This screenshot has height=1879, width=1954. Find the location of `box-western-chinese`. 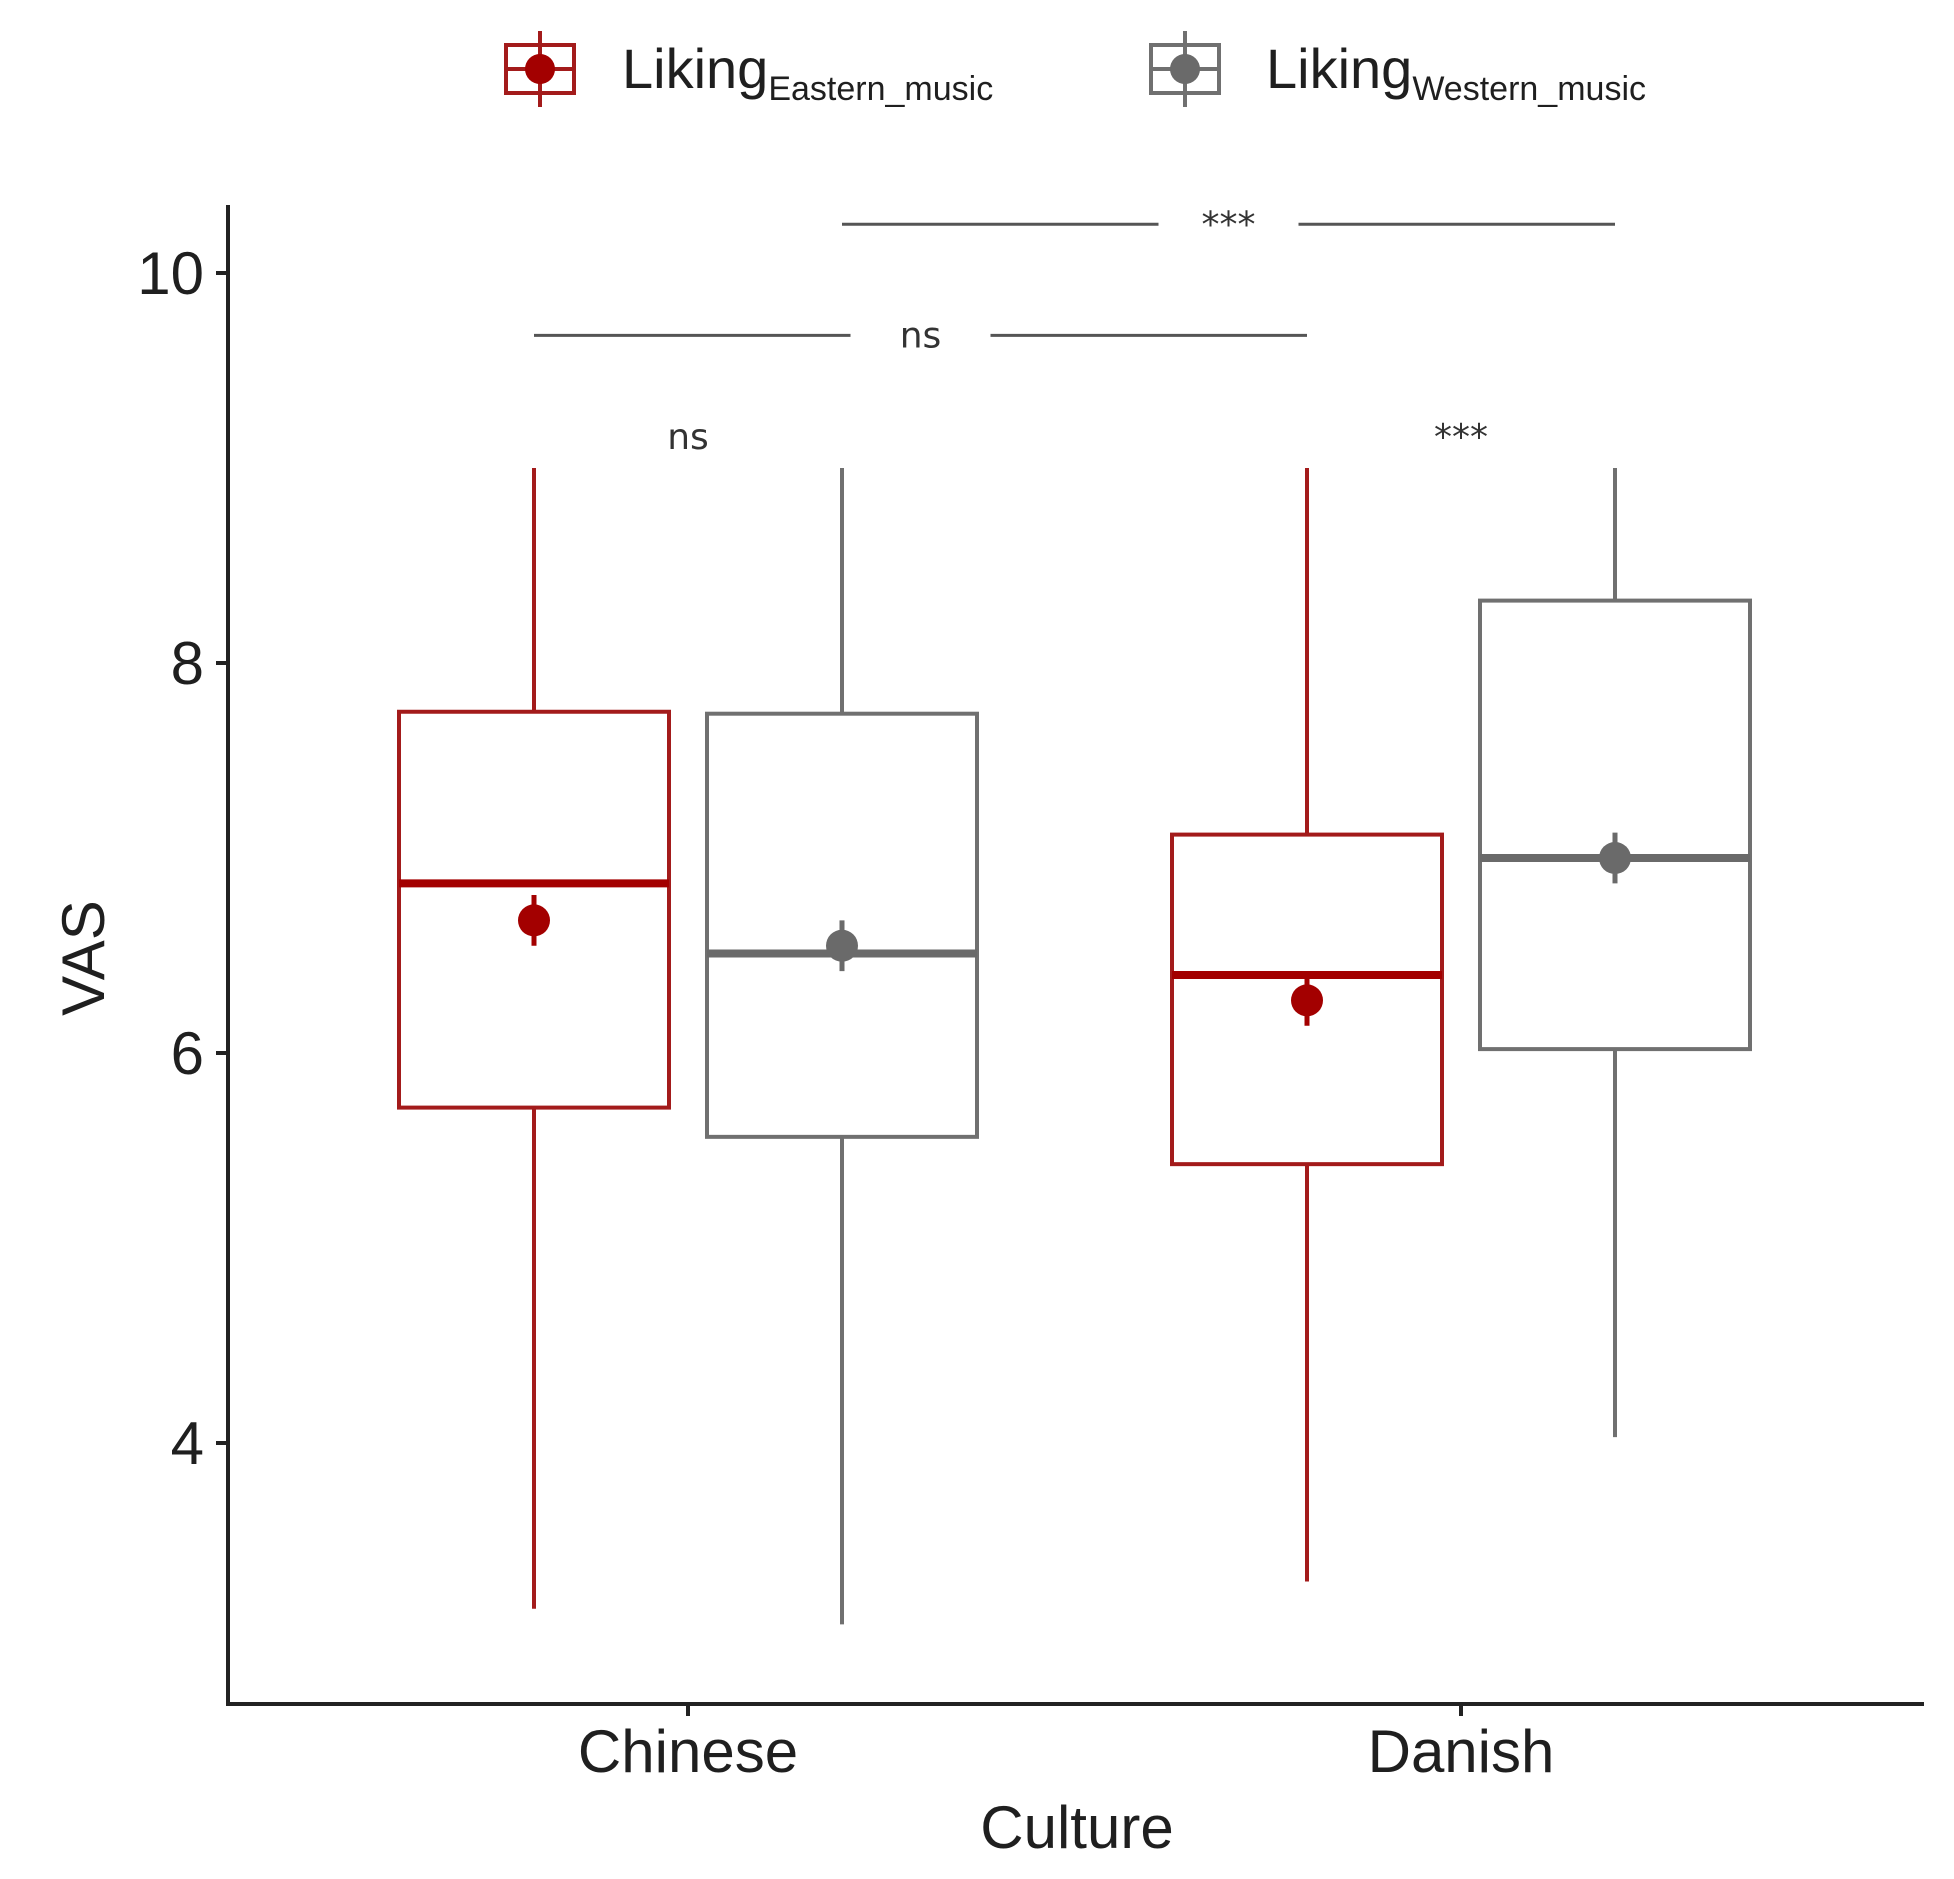

box-western-chinese is located at coordinates (842, 1046).